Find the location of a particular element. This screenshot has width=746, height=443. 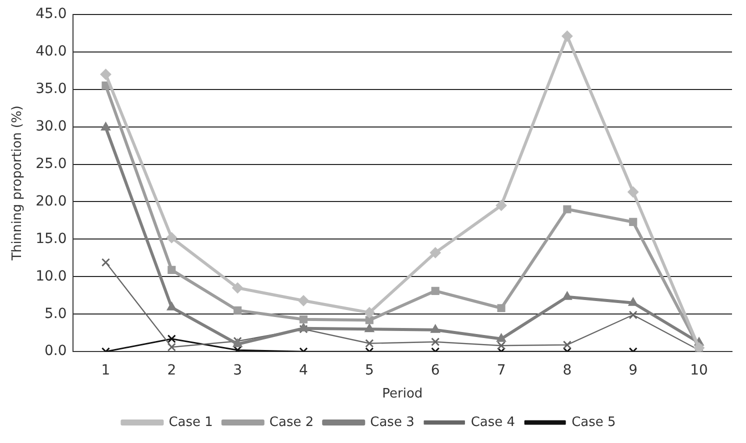

y-tick-label: 5.0 is located at coordinates (55, 314).